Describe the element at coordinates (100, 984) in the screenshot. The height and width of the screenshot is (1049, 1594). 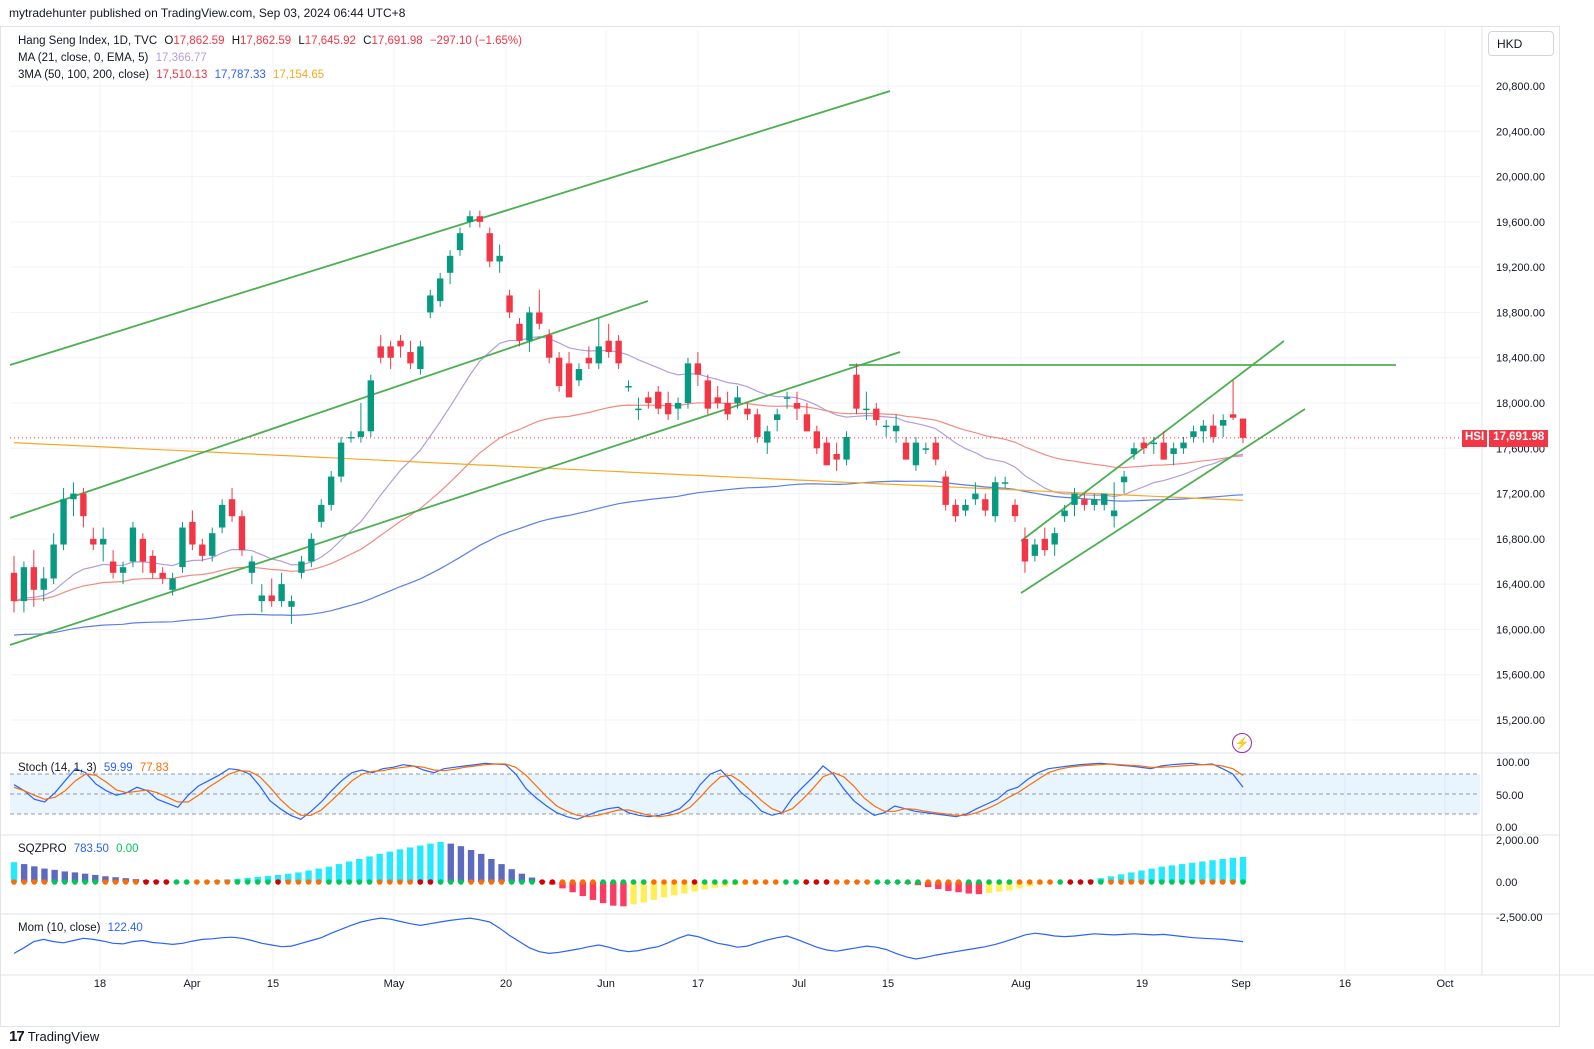
I see `time-tick-label: 18` at that location.